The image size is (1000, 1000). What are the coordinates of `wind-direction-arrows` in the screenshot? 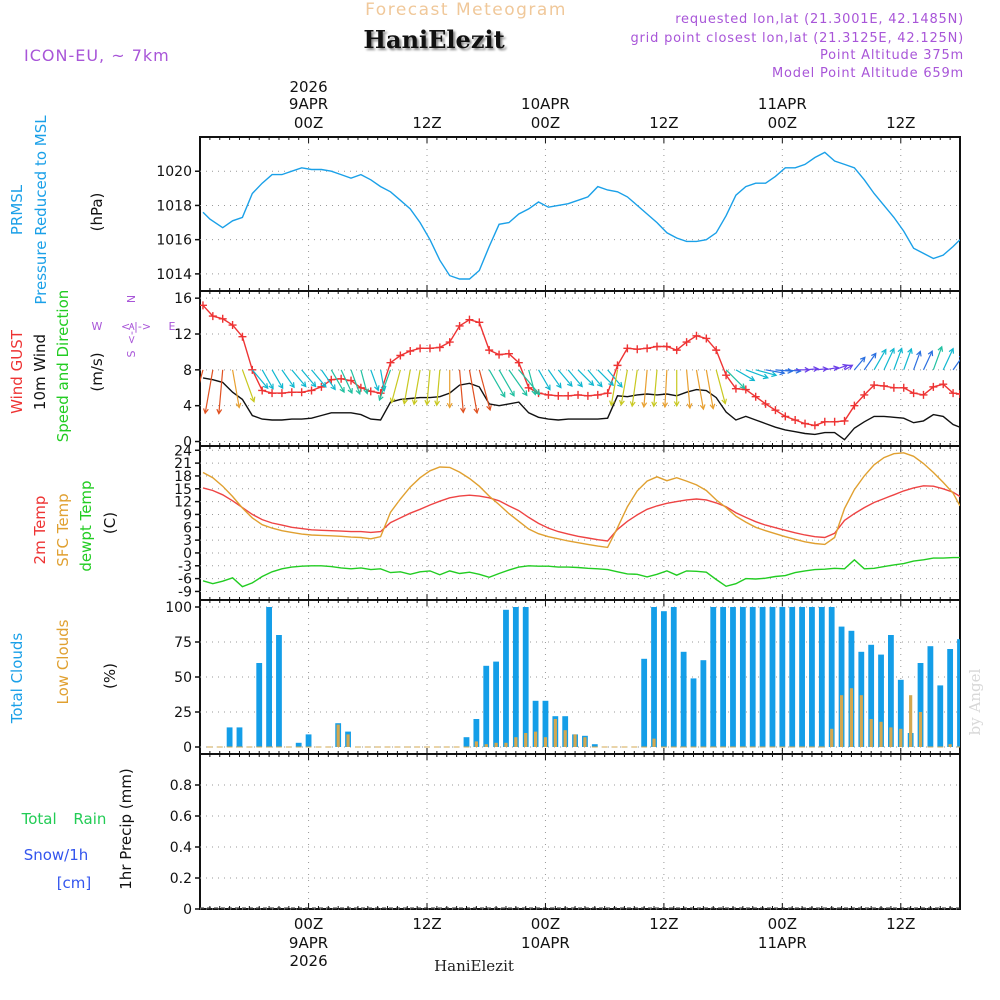 It's located at (580, 380).